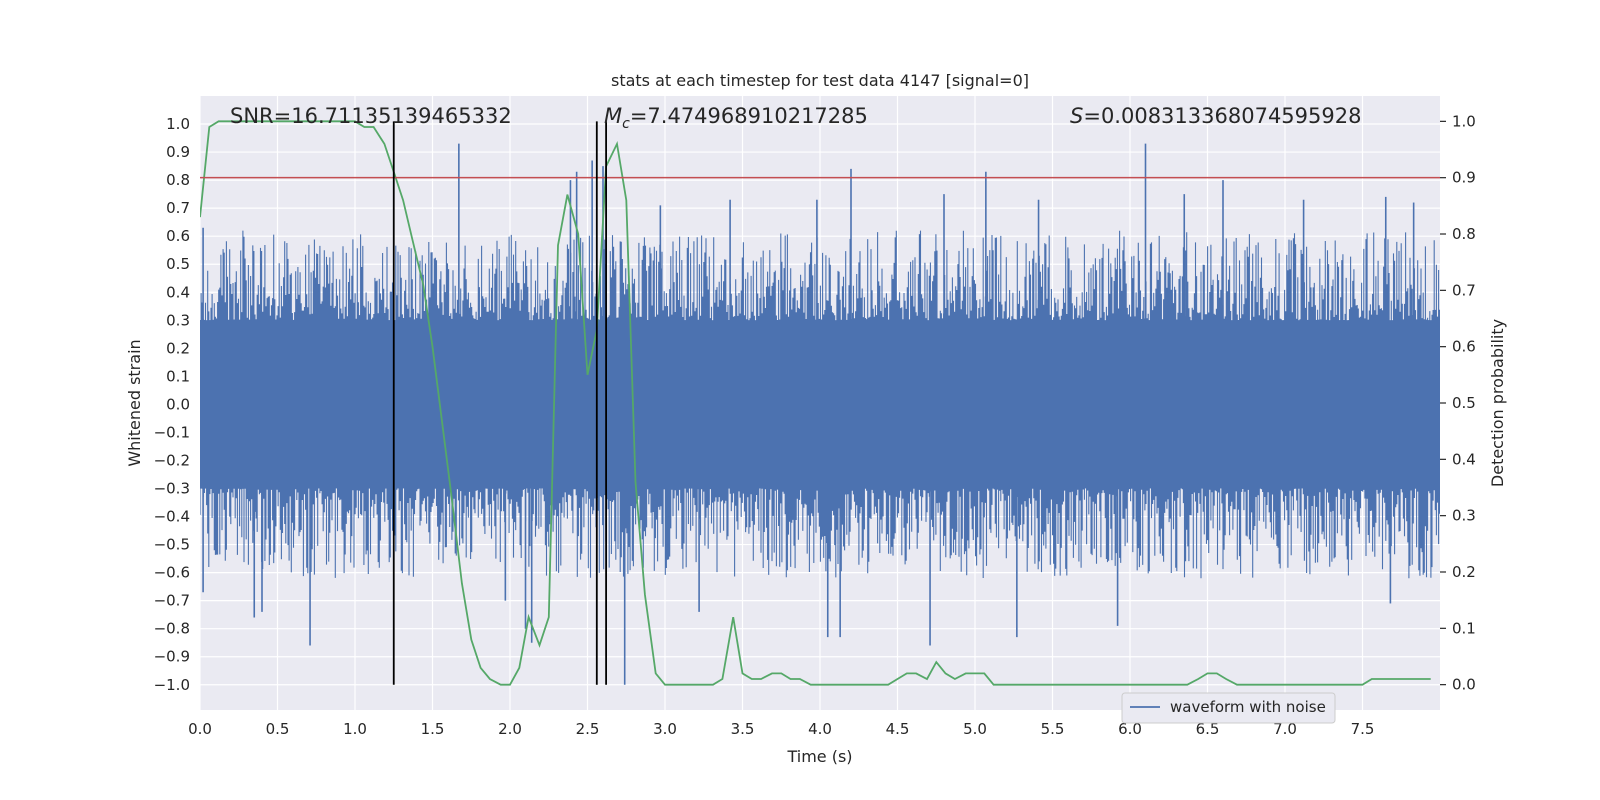  What do you see at coordinates (665, 729) in the screenshot?
I see `x-tick-label: 3.0` at bounding box center [665, 729].